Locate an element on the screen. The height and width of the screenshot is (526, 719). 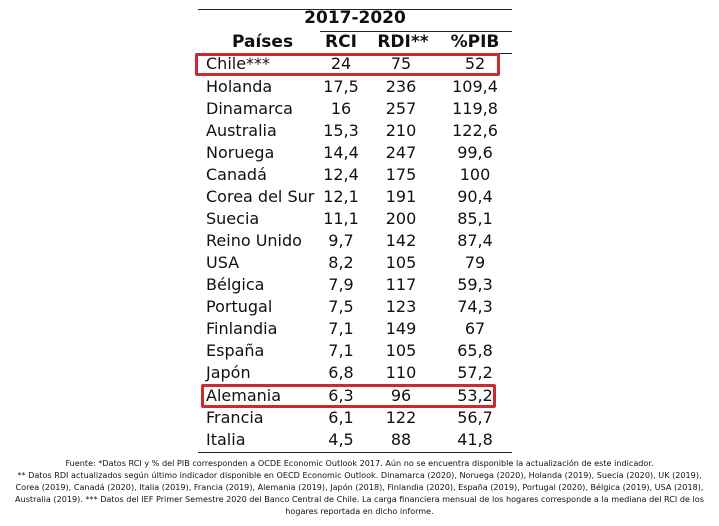
pib-cell: 122,6 is located at coordinates (475, 130).